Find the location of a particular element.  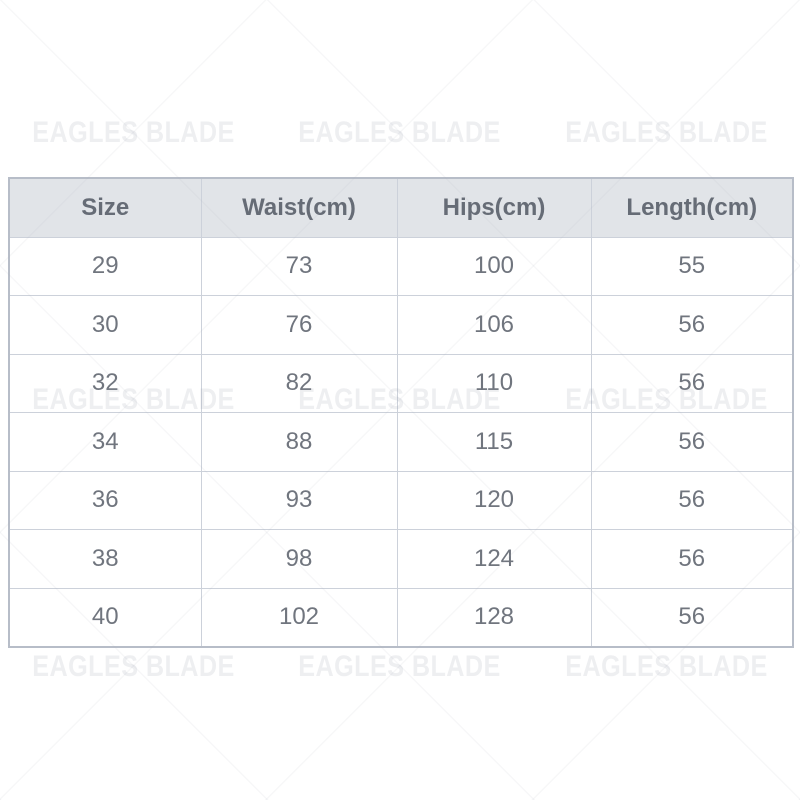

table-row: 29 73 100 55 is located at coordinates (401, 266).